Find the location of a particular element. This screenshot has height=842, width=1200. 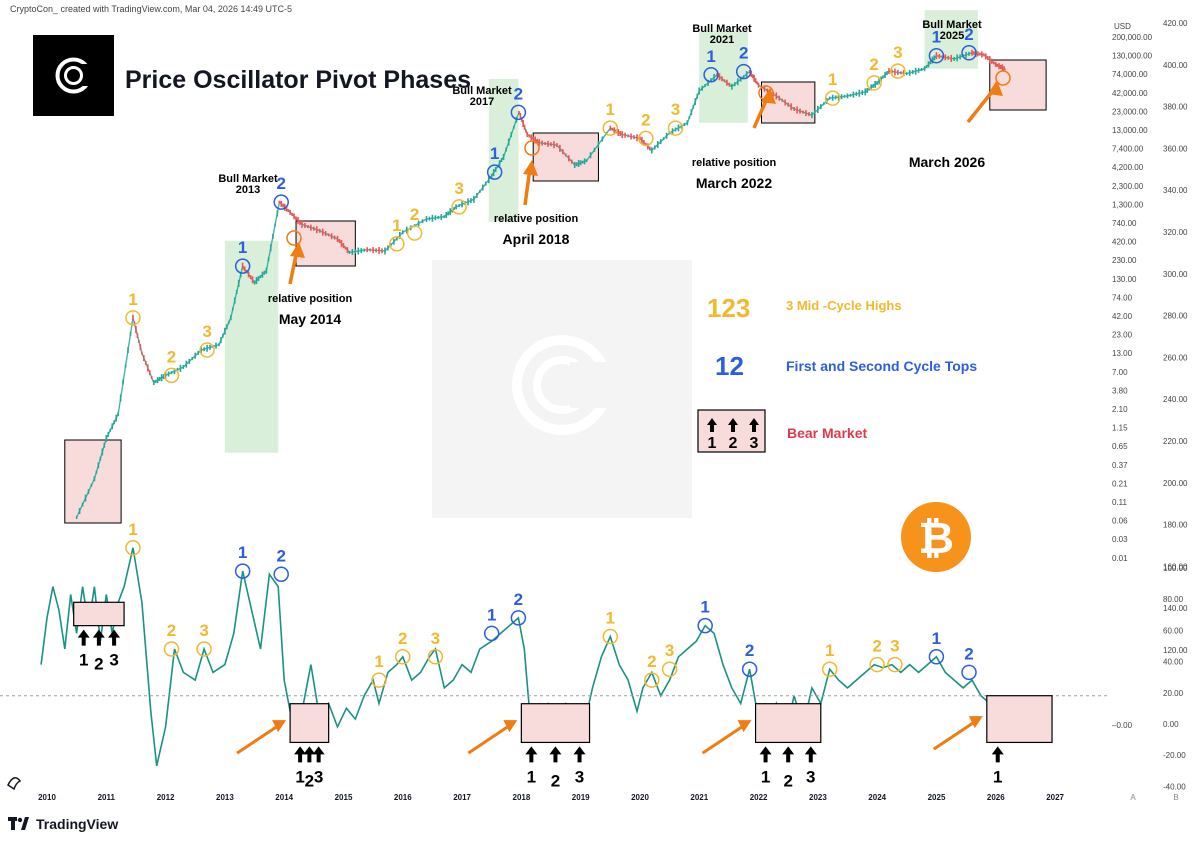

x-axis-tick: 2026 is located at coordinates (996, 797).